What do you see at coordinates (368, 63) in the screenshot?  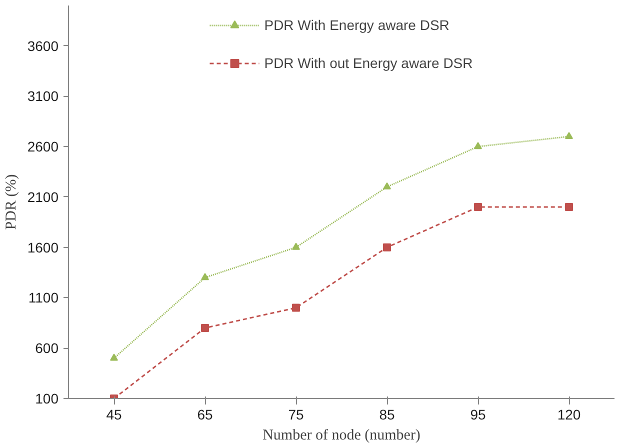 I see `legend-label: PDR With out Energy aware DSR` at bounding box center [368, 63].